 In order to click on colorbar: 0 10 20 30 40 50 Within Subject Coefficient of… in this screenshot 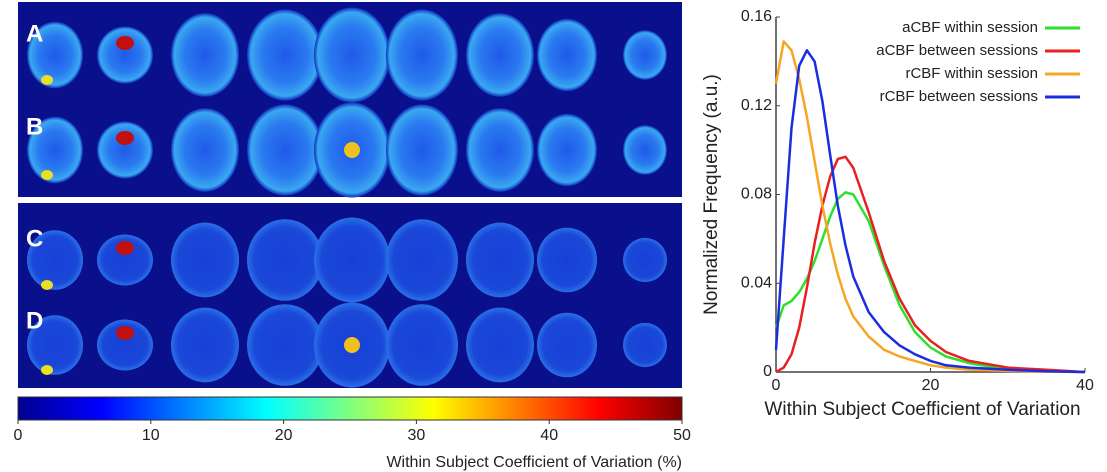, I will do `click(352, 433)`.